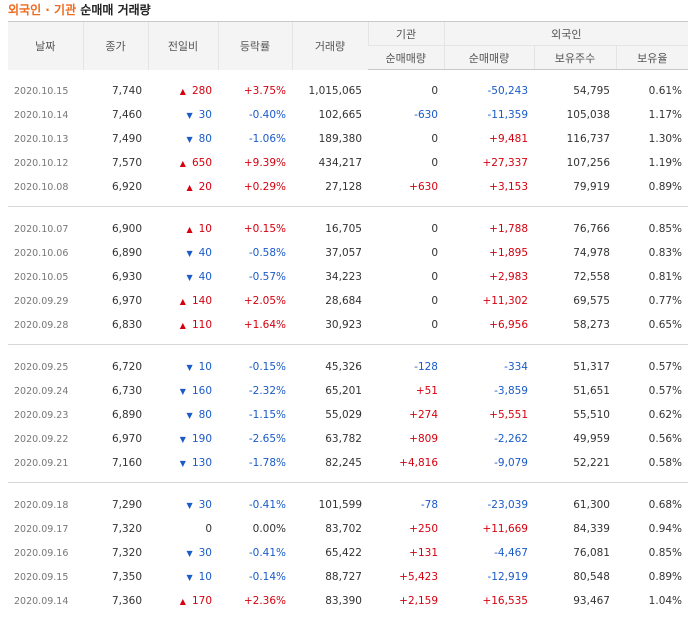 The image size is (692, 620). What do you see at coordinates (652, 58) in the screenshot?
I see `col-header-foreign-ratio: 보유율` at bounding box center [652, 58].